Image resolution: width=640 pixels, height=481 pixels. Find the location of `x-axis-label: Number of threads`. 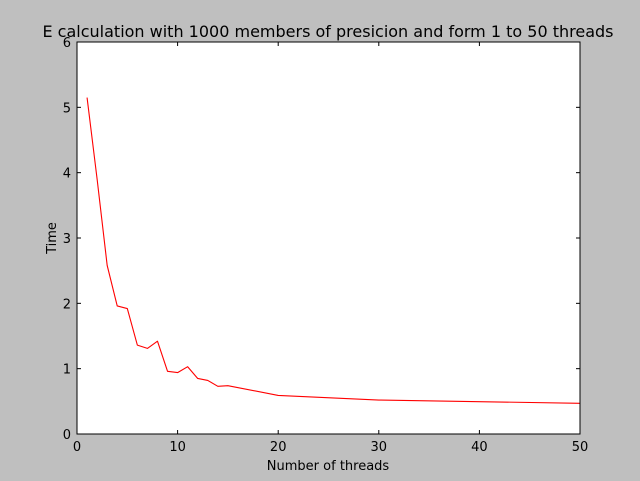

x-axis-label: Number of threads is located at coordinates (328, 466).